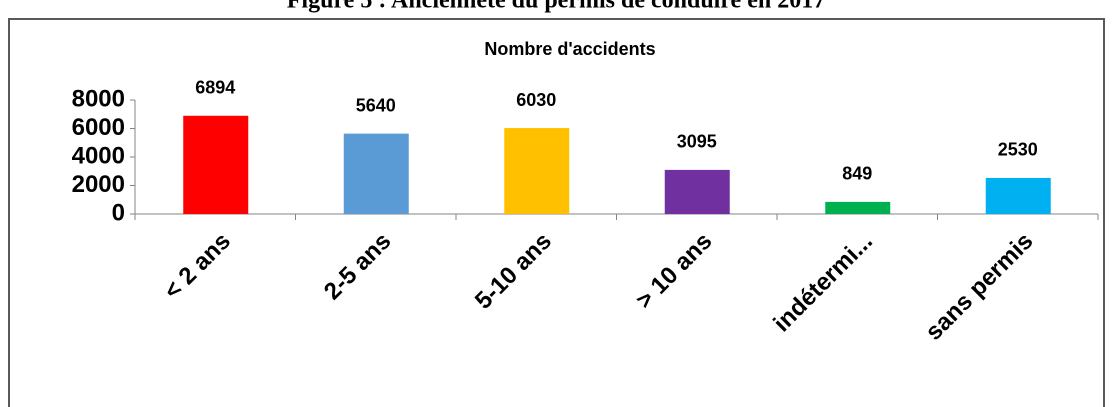 This screenshot has height=407, width=1113. What do you see at coordinates (569, 49) in the screenshot?
I see `chart-title: Nombre d'accidents` at bounding box center [569, 49].